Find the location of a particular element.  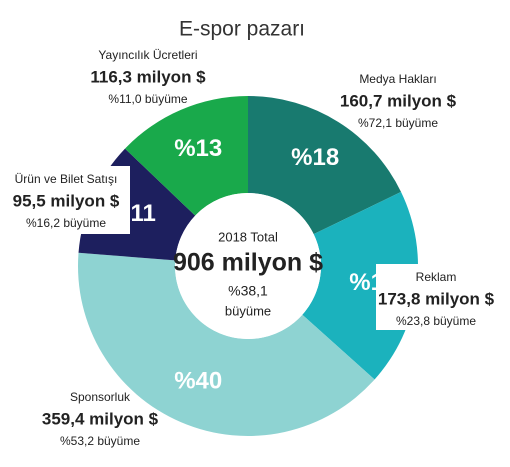

segment-name: Medya Hakları is located at coordinates (397, 79).